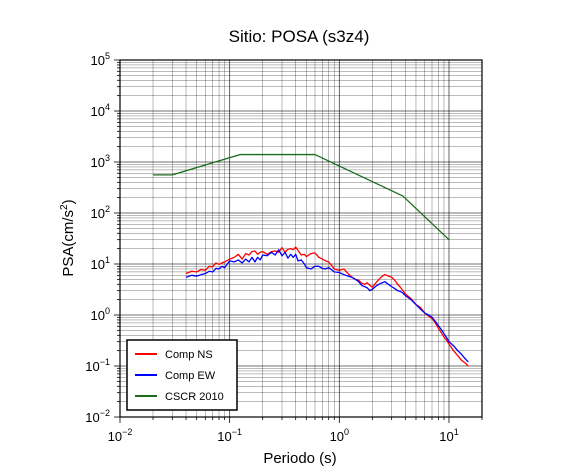 The width and height of the screenshot is (586, 475). What do you see at coordinates (105, 362) in the screenshot?
I see `y-tick-label-exp: −1` at bounding box center [105, 362].